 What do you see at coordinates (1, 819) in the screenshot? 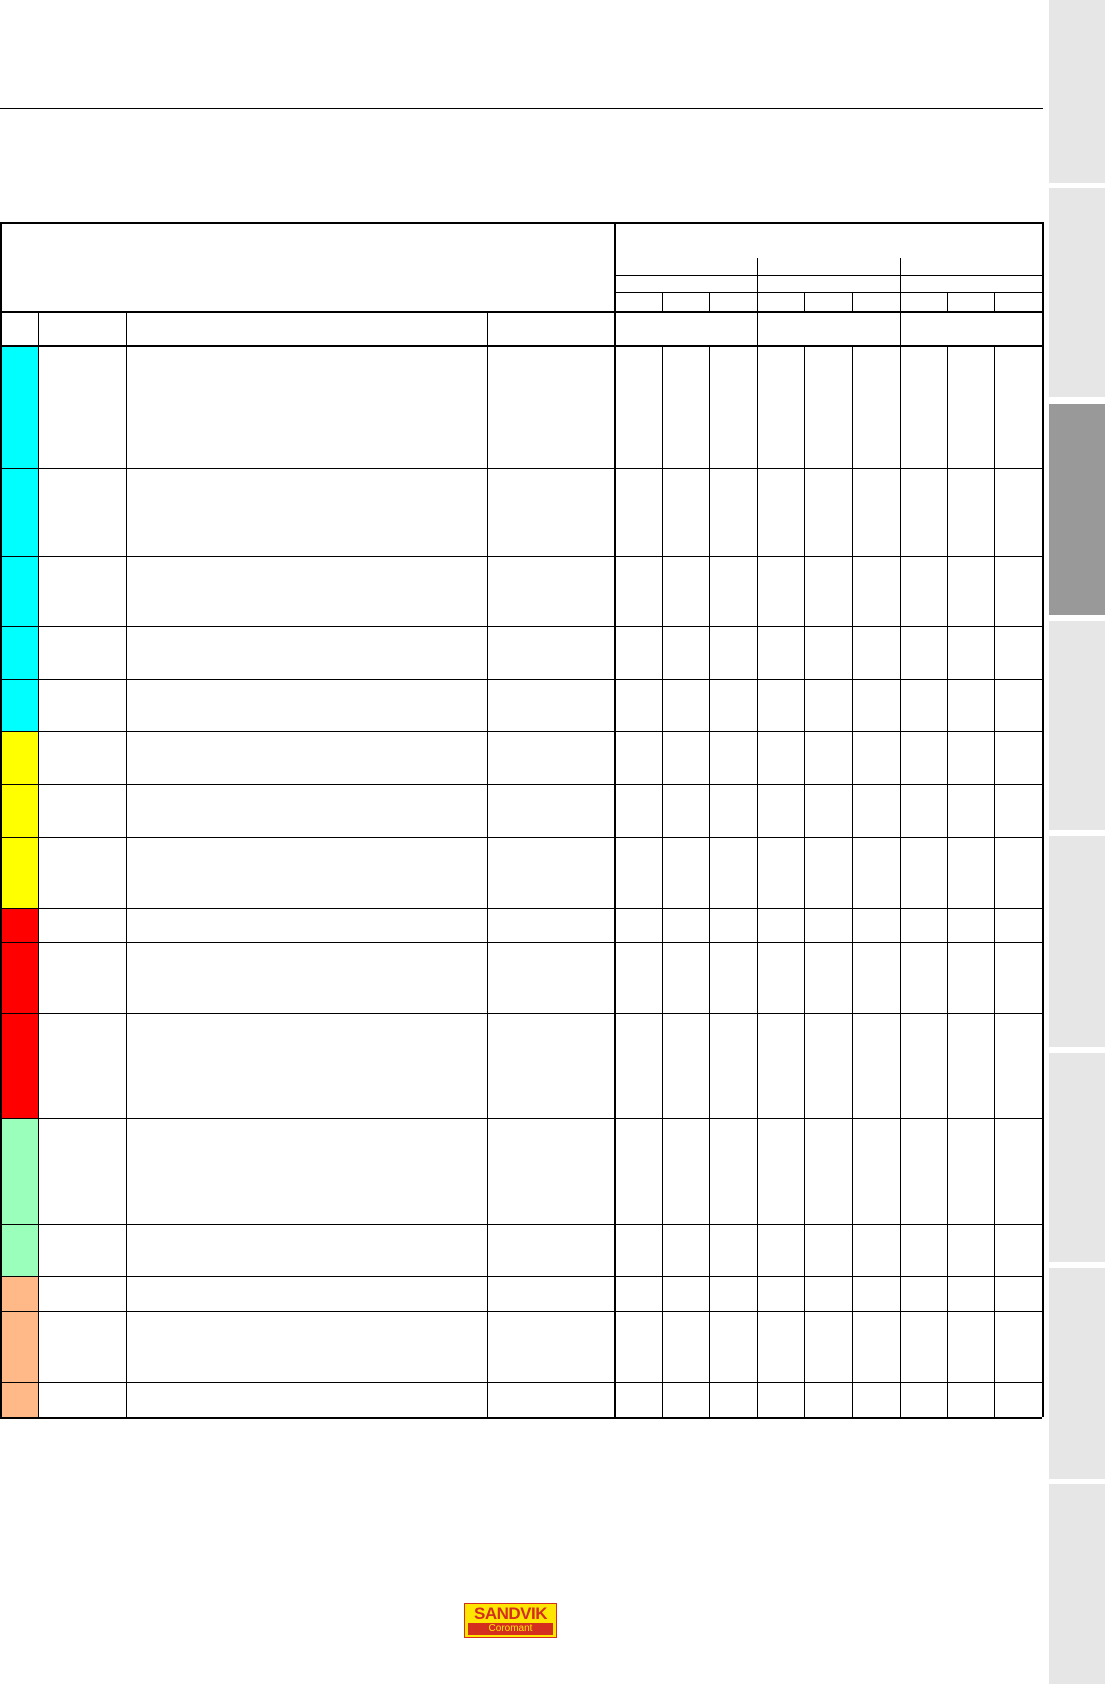
I see `table-left-border` at bounding box center [1, 819].